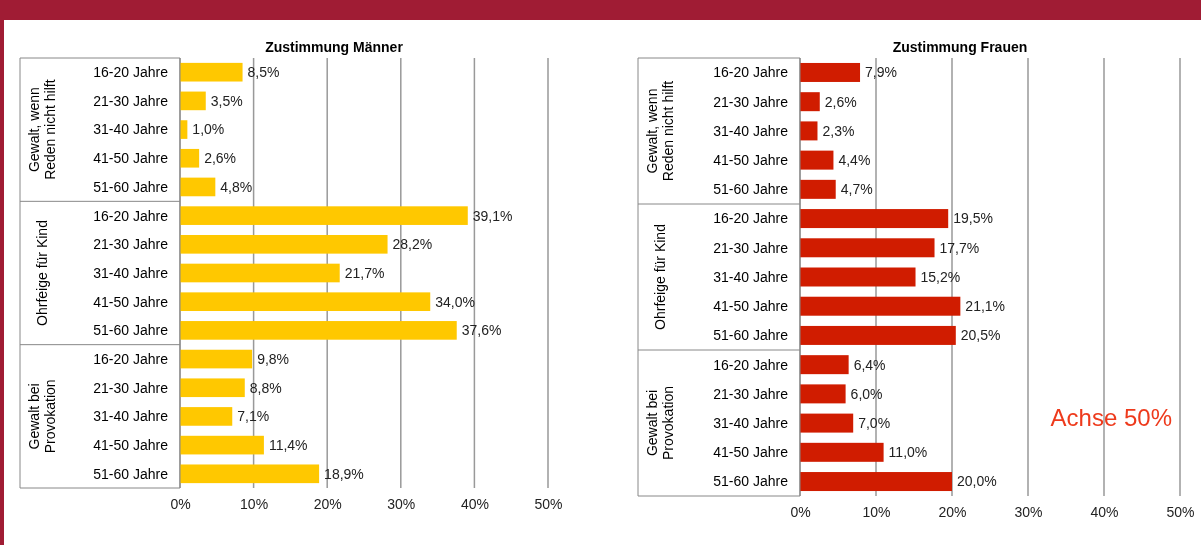 Image resolution: width=1201 pixels, height=545 pixels. What do you see at coordinates (977, 481) in the screenshot?
I see `data-label: 20,0%` at bounding box center [977, 481].